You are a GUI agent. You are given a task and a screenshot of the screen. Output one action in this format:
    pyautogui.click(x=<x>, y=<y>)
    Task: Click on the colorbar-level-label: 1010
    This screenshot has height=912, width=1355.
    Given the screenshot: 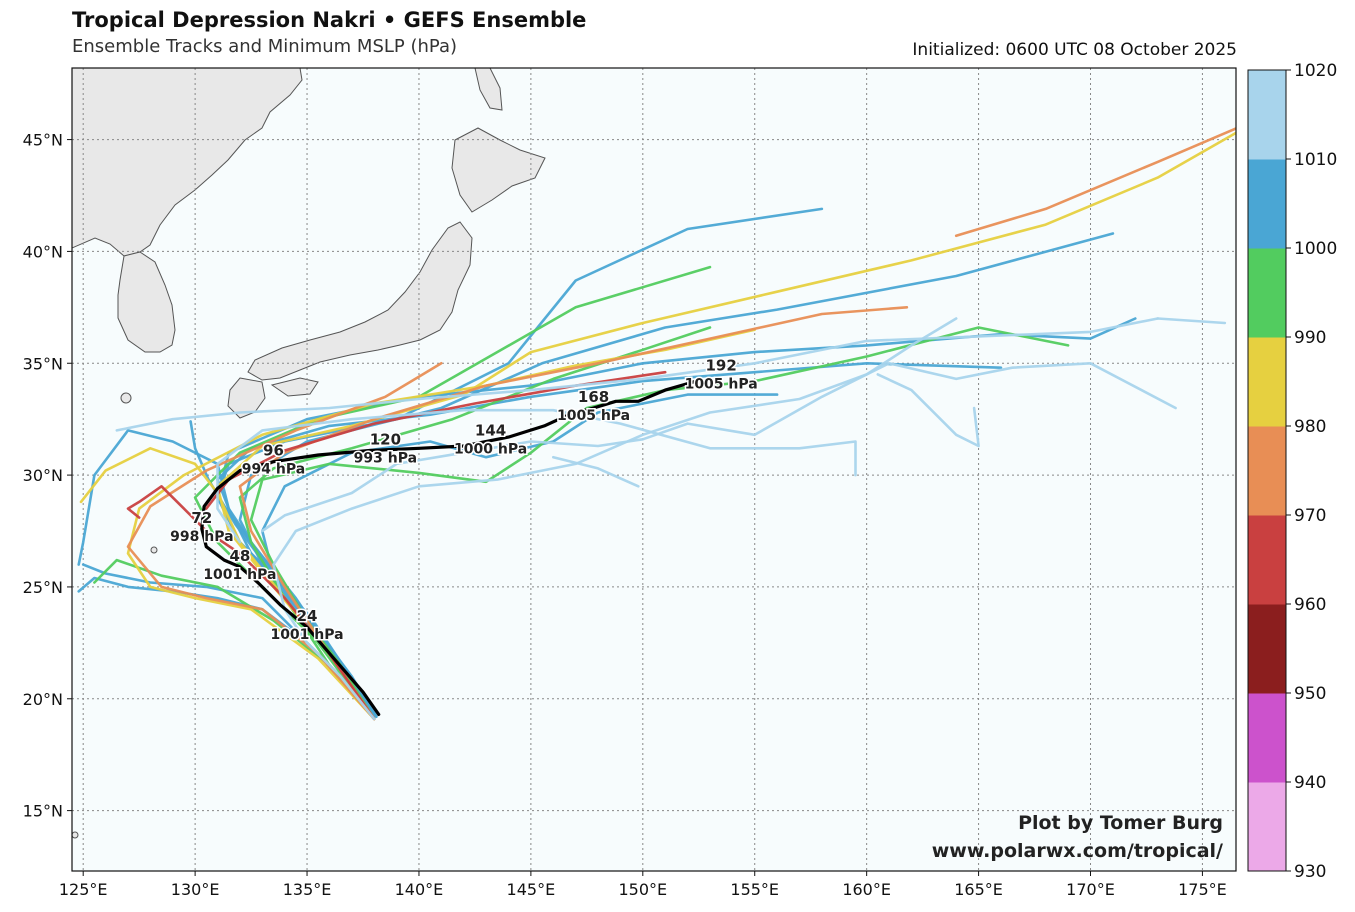 What is the action you would take?
    pyautogui.click(x=1315, y=160)
    